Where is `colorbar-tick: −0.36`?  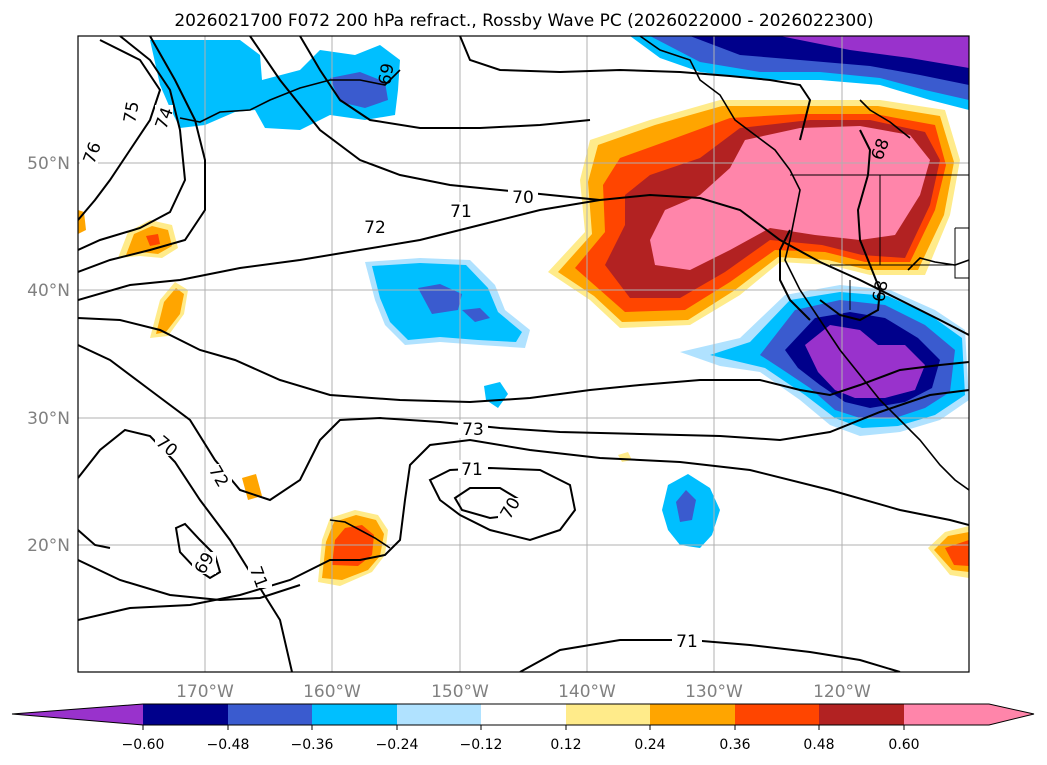 colorbar-tick: −0.36 is located at coordinates (312, 745).